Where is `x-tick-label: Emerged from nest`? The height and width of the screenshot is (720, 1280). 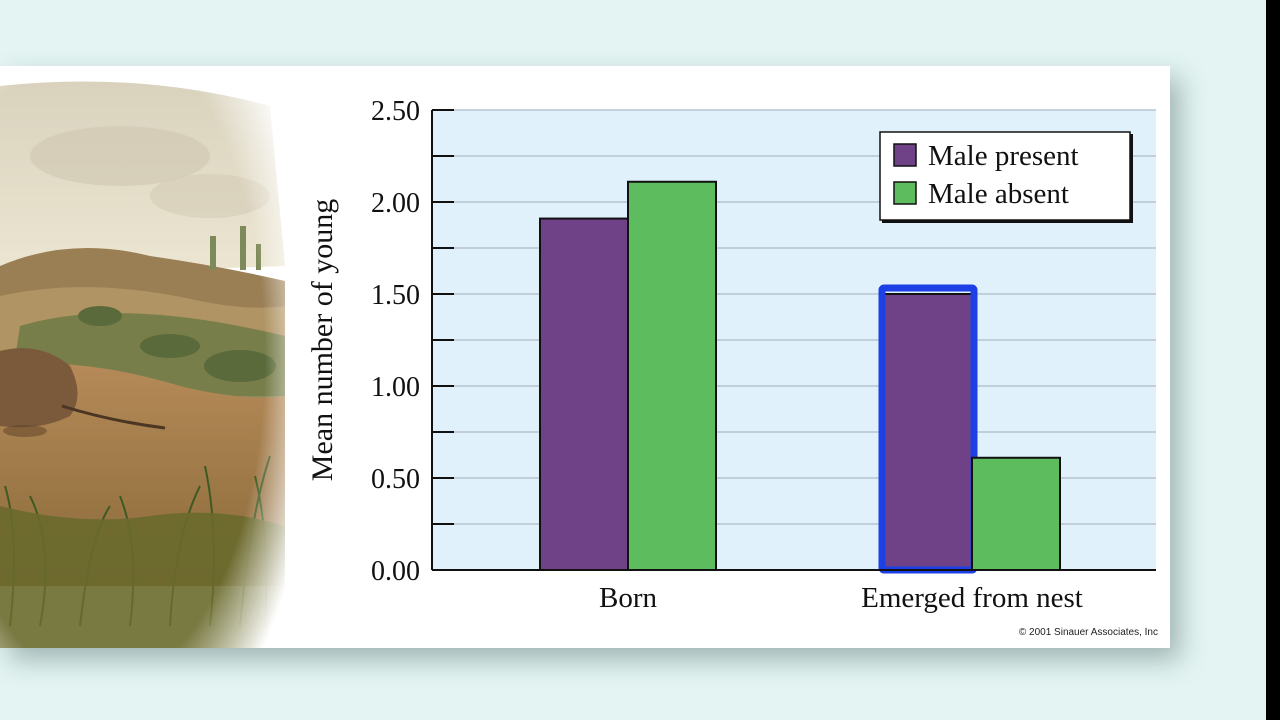
x-tick-label: Emerged from nest is located at coordinates (972, 598).